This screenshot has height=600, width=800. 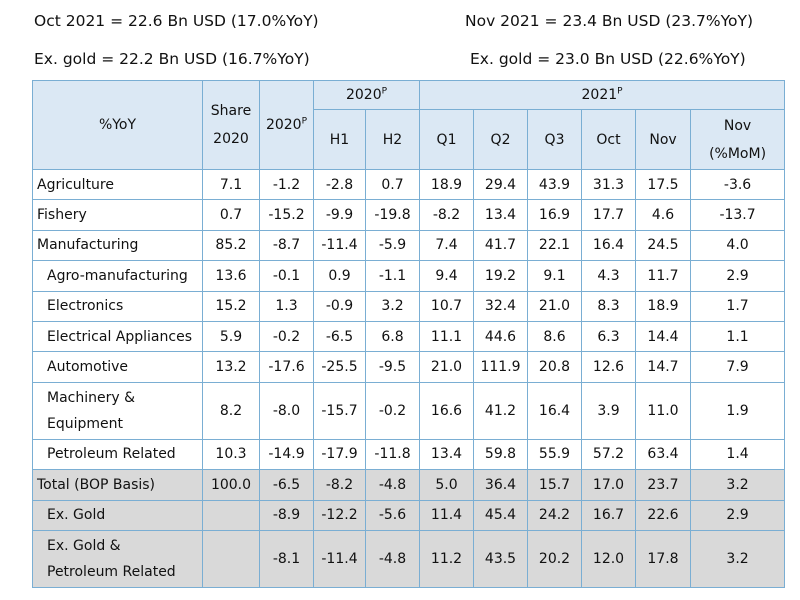 What do you see at coordinates (738, 454) in the screenshot?
I see `cell: 1.4` at bounding box center [738, 454].